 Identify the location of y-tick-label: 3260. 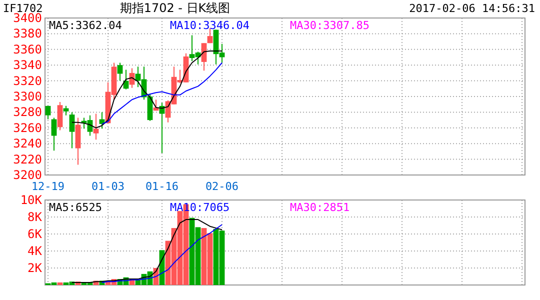
(27, 127).